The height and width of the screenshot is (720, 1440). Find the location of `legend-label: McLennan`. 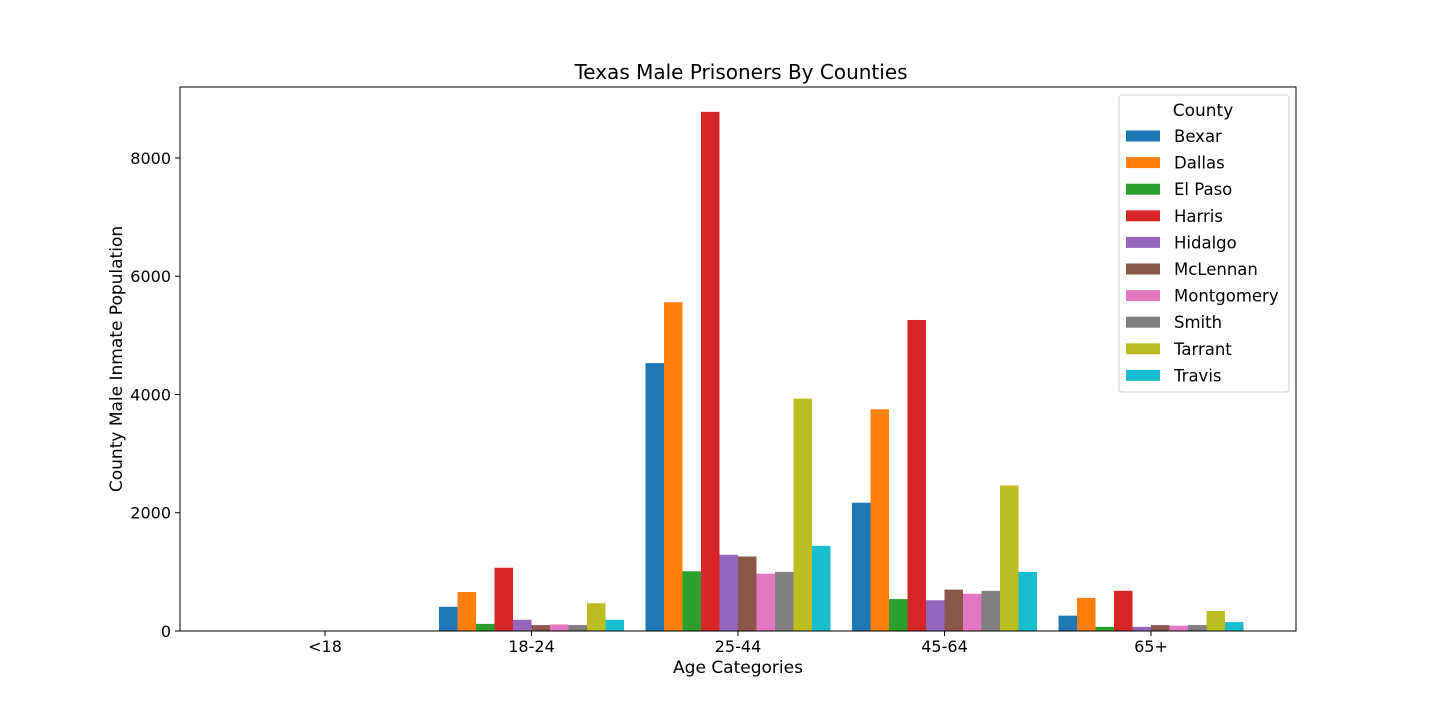

legend-label: McLennan is located at coordinates (1216, 269).